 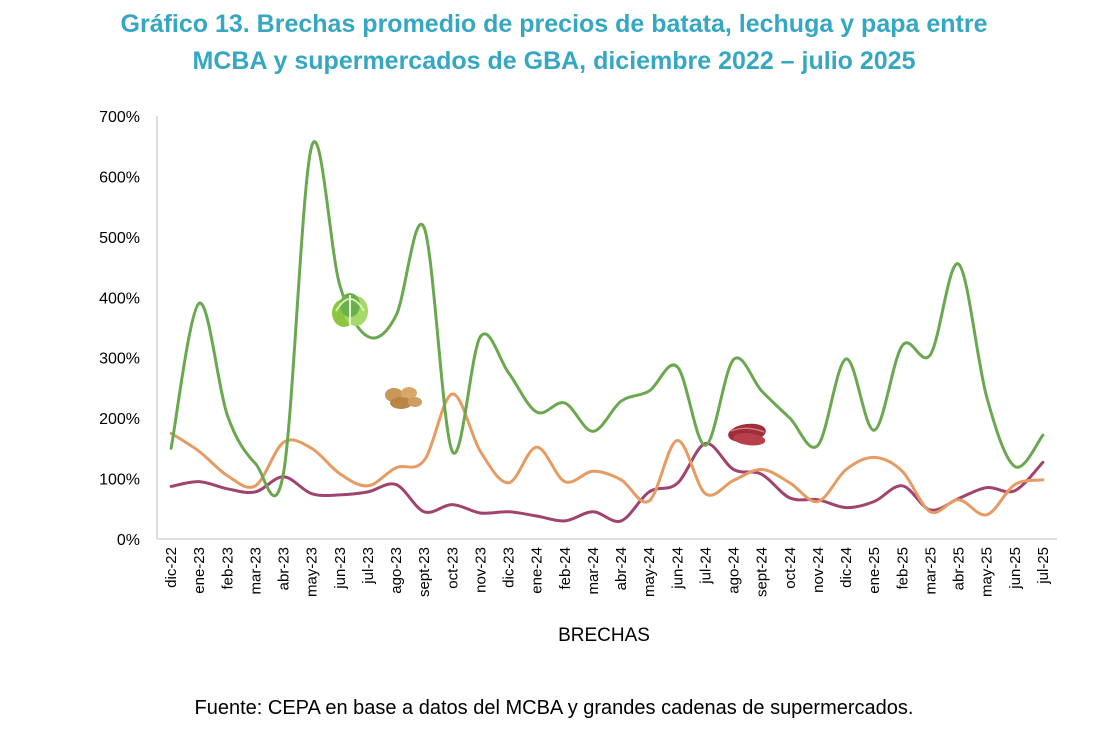 What do you see at coordinates (403, 398) in the screenshot?
I see `potato-icon` at bounding box center [403, 398].